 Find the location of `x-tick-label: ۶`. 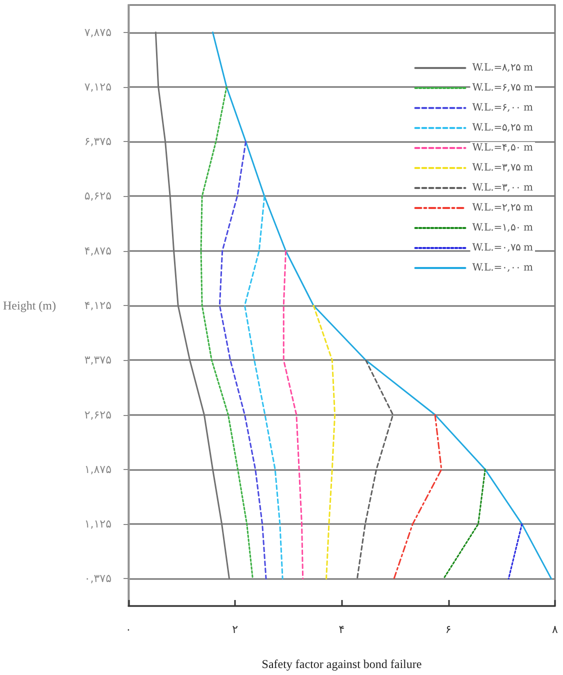

x-tick-label: ۶ is located at coordinates (448, 629).